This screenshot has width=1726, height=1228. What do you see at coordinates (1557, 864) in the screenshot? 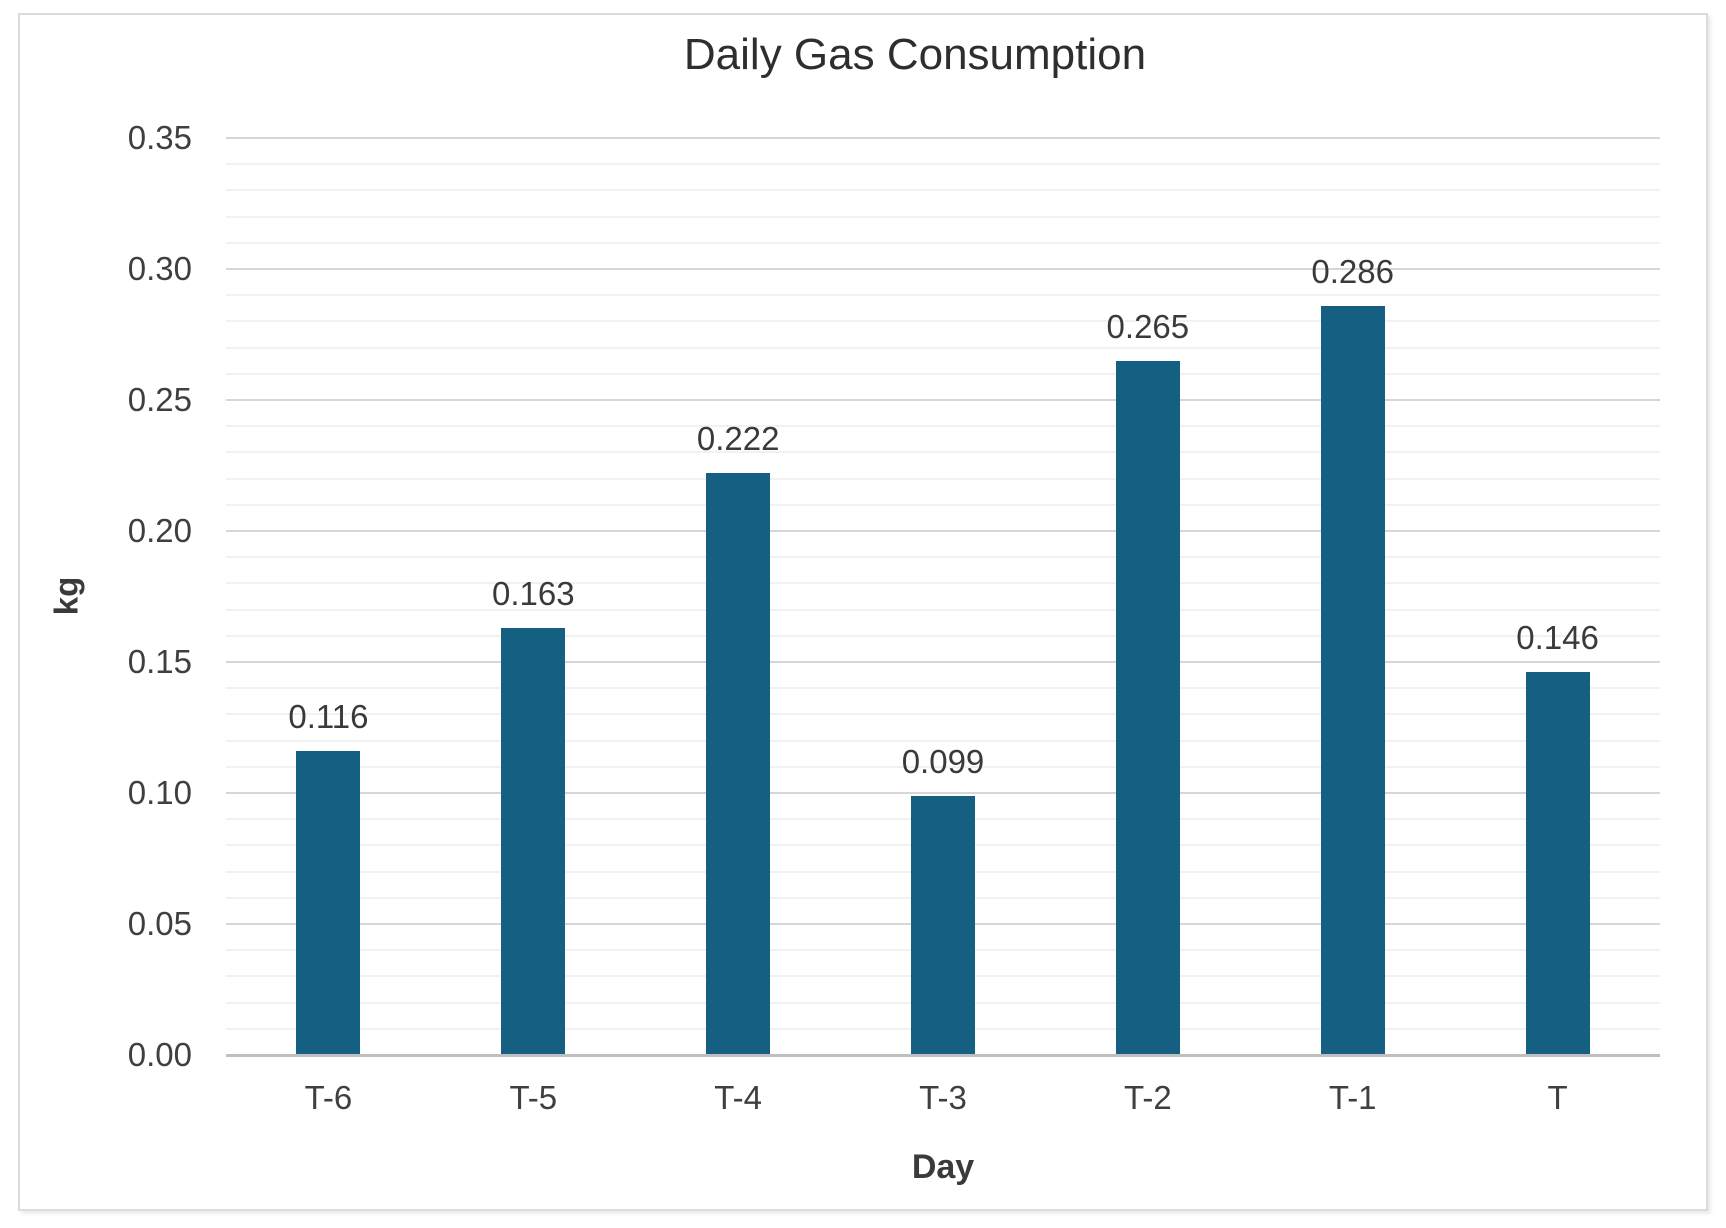
I see `bar-T` at bounding box center [1557, 864].